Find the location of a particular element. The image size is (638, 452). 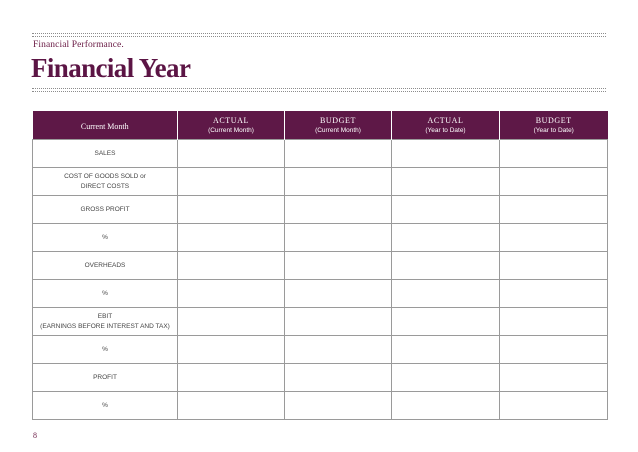

row-label: OVERHEADS is located at coordinates (105, 265).